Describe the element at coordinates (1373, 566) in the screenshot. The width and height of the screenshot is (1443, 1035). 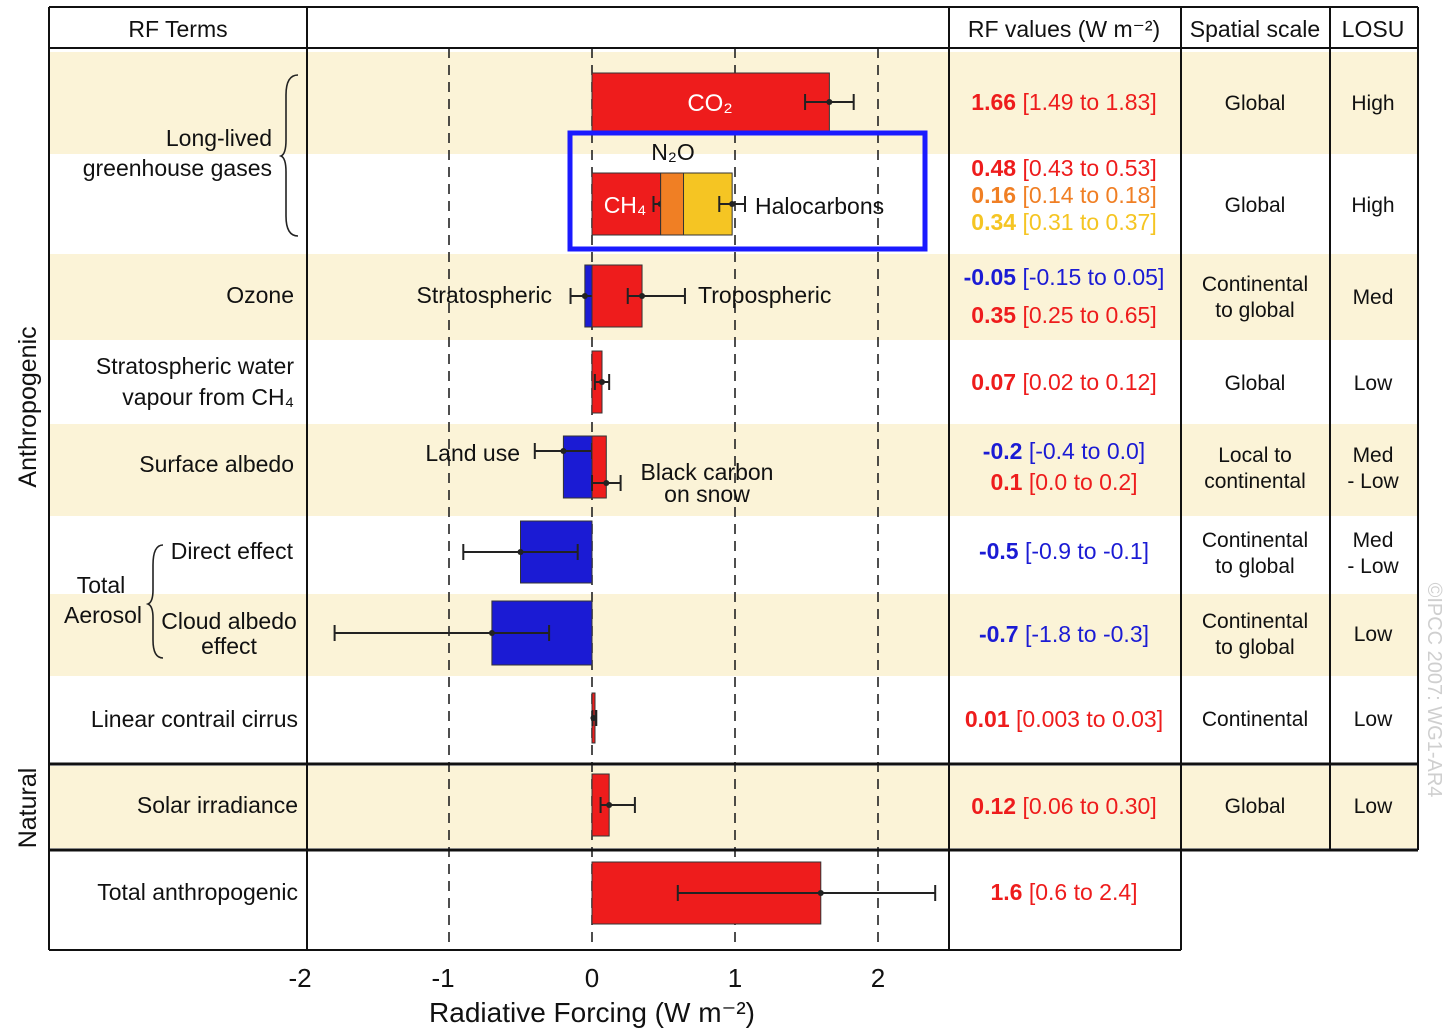
I see `losu-direct-1: - Low` at that location.